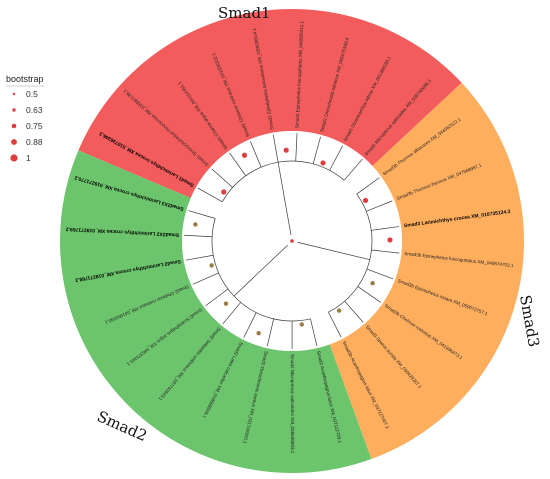 The width and height of the screenshot is (550, 479). I want to click on root-node, so click(292, 241).